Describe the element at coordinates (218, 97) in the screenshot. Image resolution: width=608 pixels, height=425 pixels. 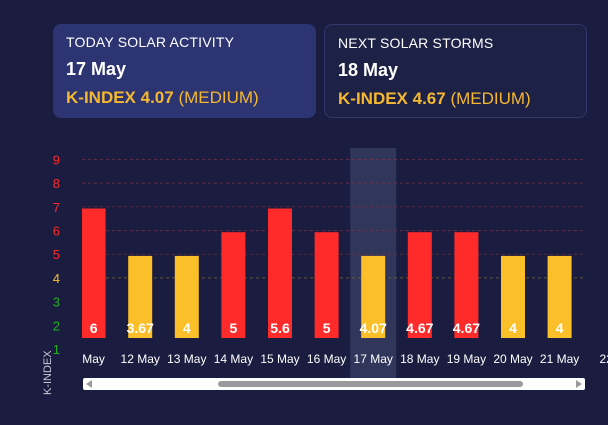
I see `today-level: (MEDIUM)` at that location.